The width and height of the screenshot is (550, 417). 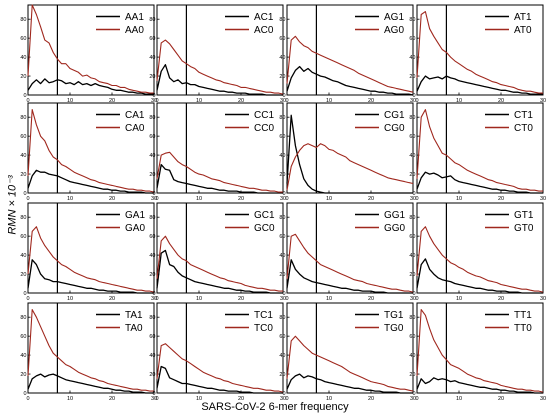 What do you see at coordinates (90, 383) in the screenshot?
I see `series-line-ta1` at bounding box center [90, 383].